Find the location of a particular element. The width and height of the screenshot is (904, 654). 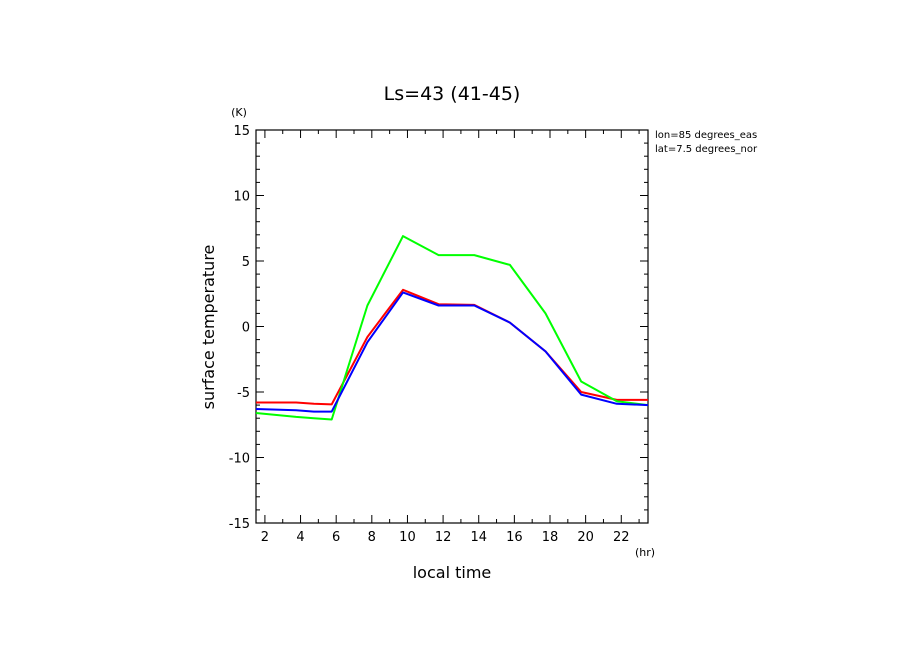

x-tick-label: 6 is located at coordinates (336, 537).